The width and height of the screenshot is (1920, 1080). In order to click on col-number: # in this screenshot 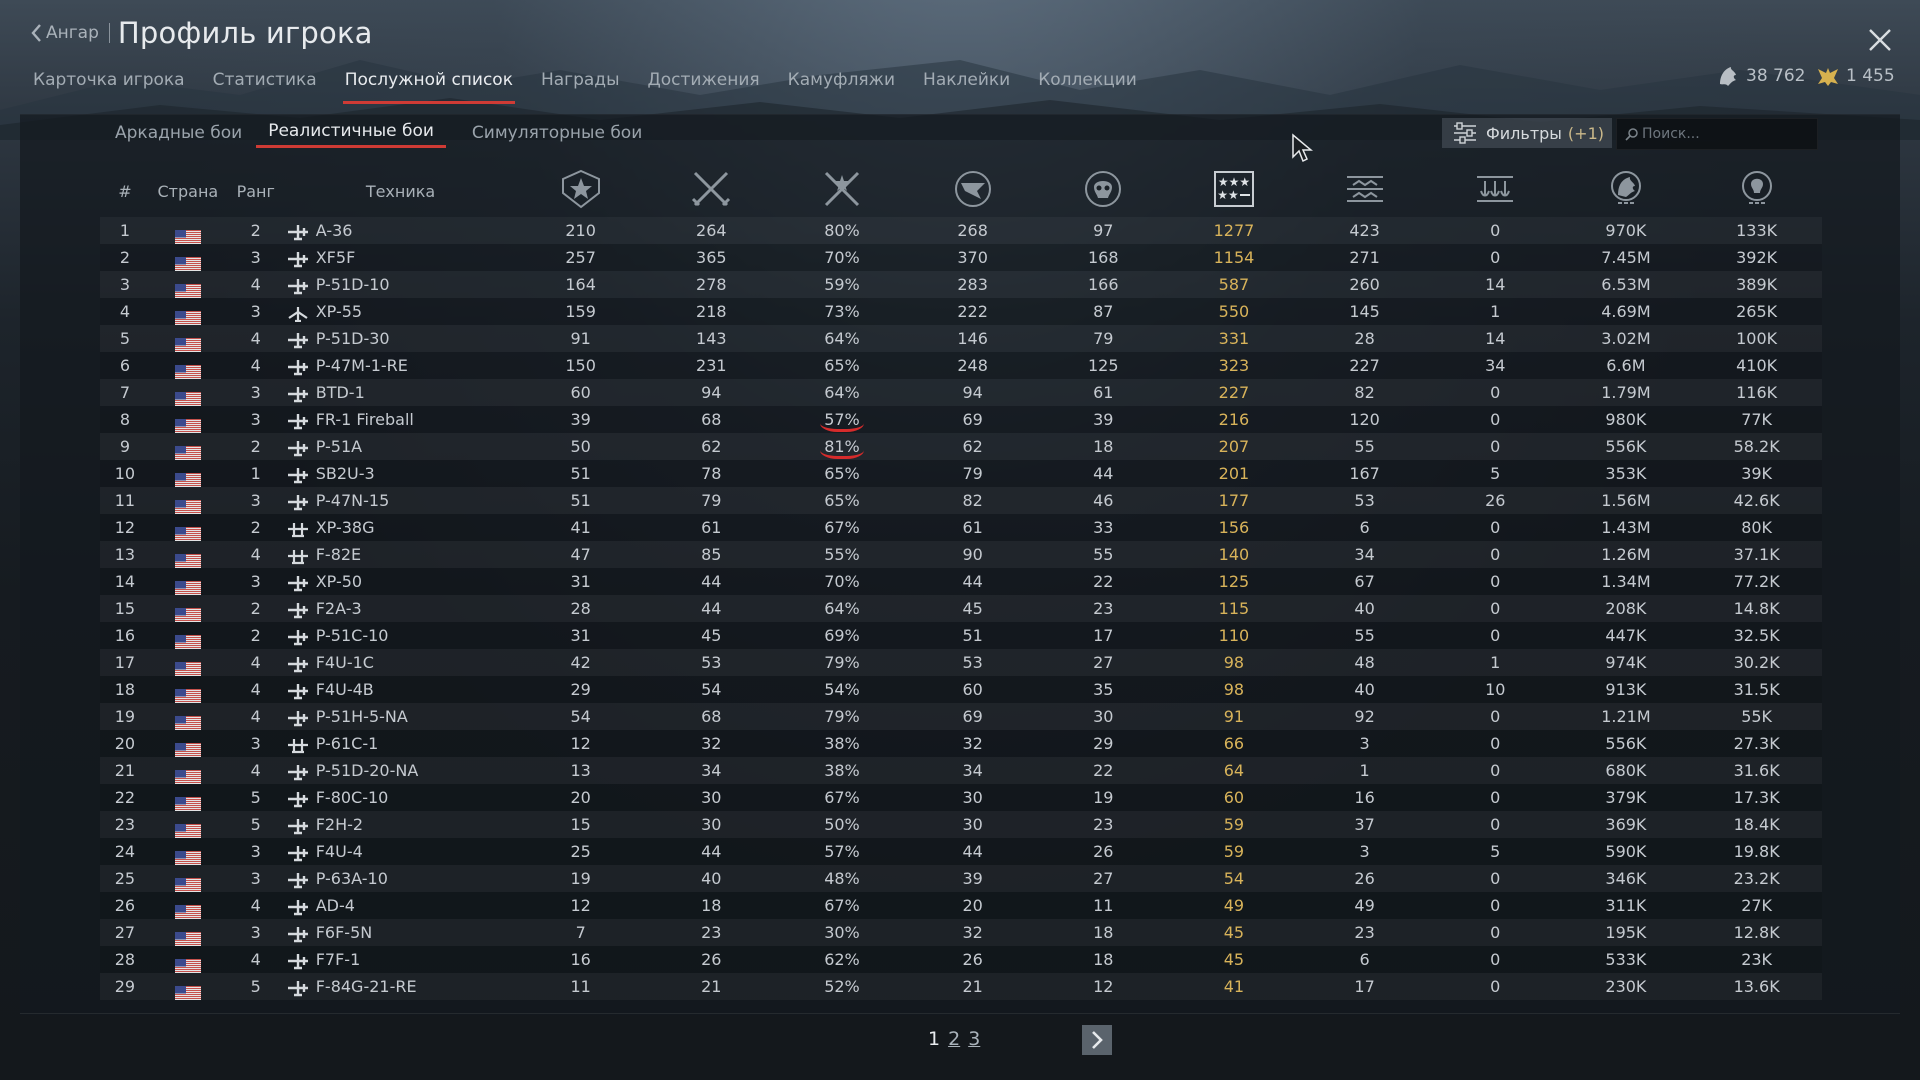, I will do `click(125, 191)`.